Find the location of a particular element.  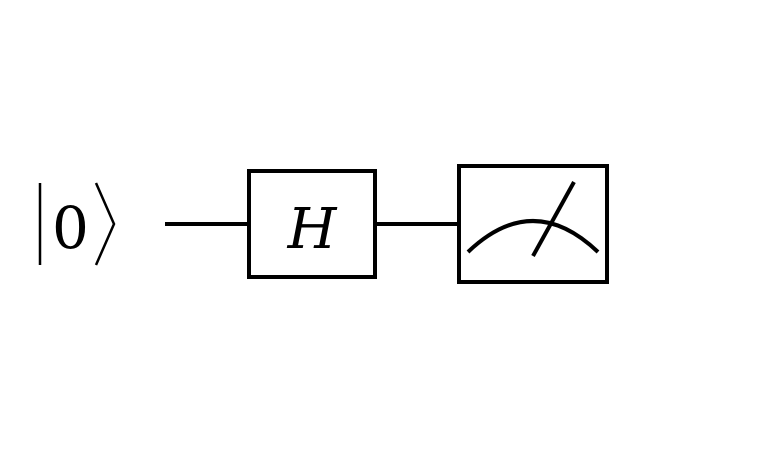

measurement-gate is located at coordinates (533, 224).